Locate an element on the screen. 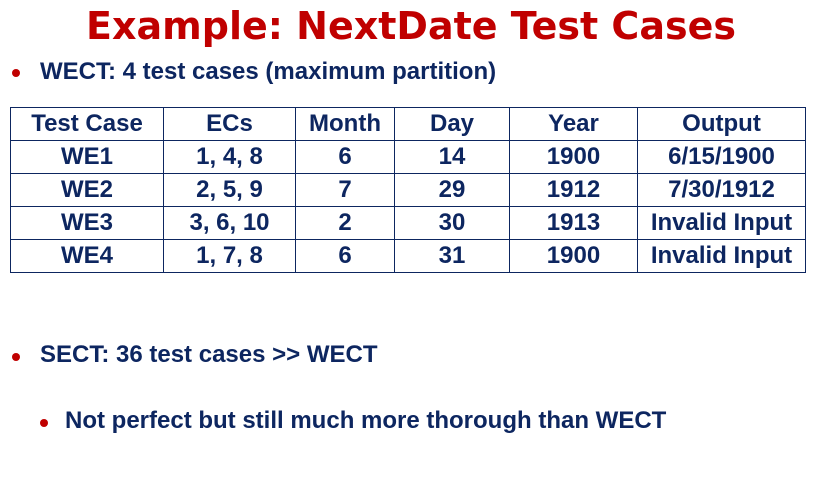 The width and height of the screenshot is (822, 502). cell-ecs: 2, 5, 9 is located at coordinates (229, 190).